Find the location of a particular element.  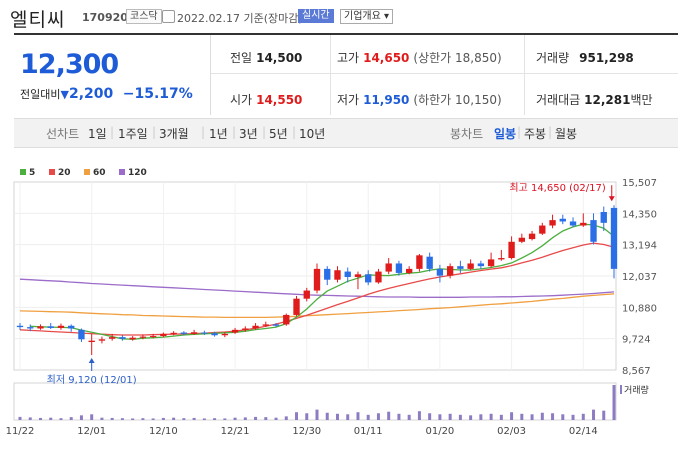

tab-candle-monthly: 월봉 is located at coordinates (566, 134).